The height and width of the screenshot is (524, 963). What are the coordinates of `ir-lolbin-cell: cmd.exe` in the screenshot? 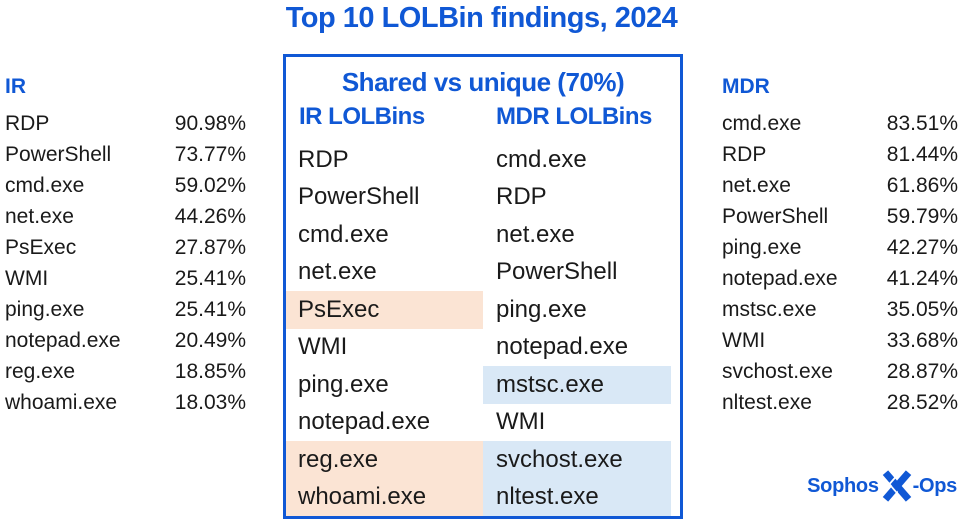 It's located at (343, 234).